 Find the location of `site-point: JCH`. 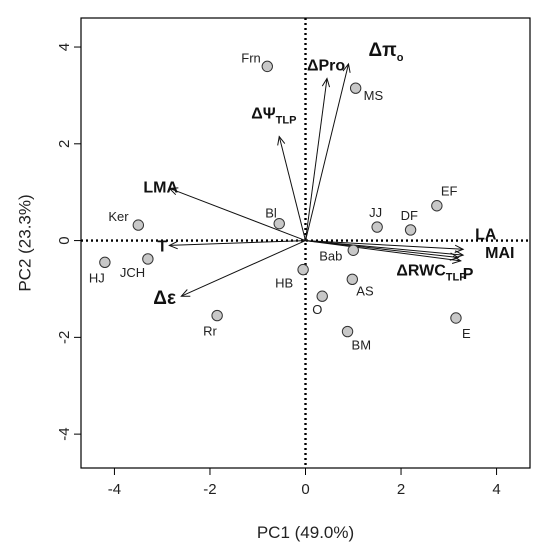

site-point: JCH is located at coordinates (137, 266).